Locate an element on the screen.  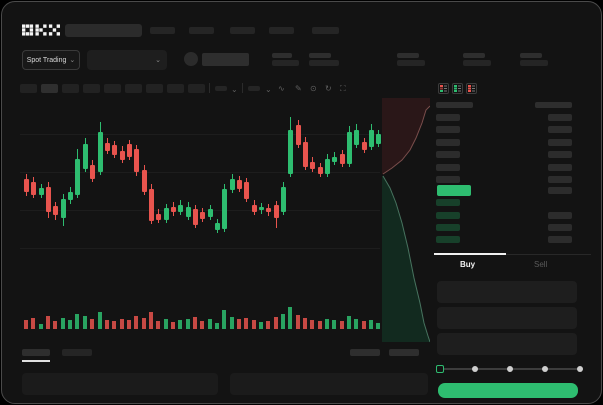
last-price-badge is located at coordinates (454, 190).